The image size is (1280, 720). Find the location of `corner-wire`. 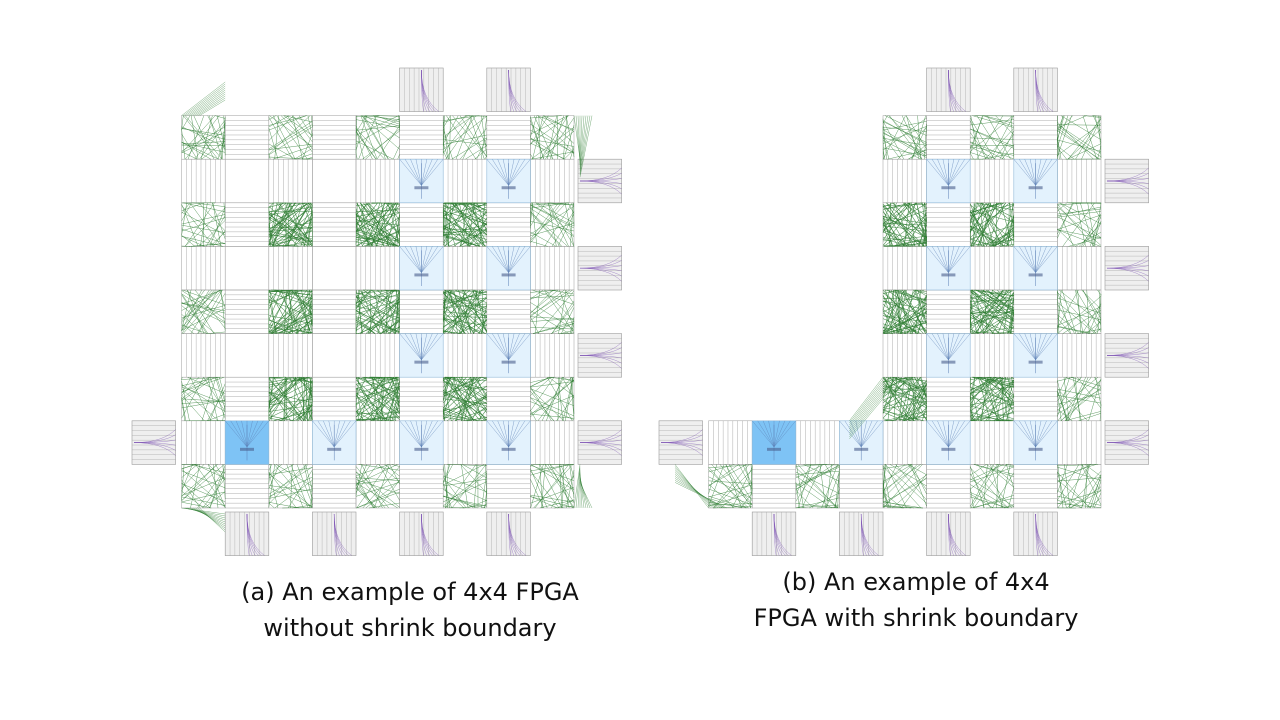

corner-wire is located at coordinates (579, 139).